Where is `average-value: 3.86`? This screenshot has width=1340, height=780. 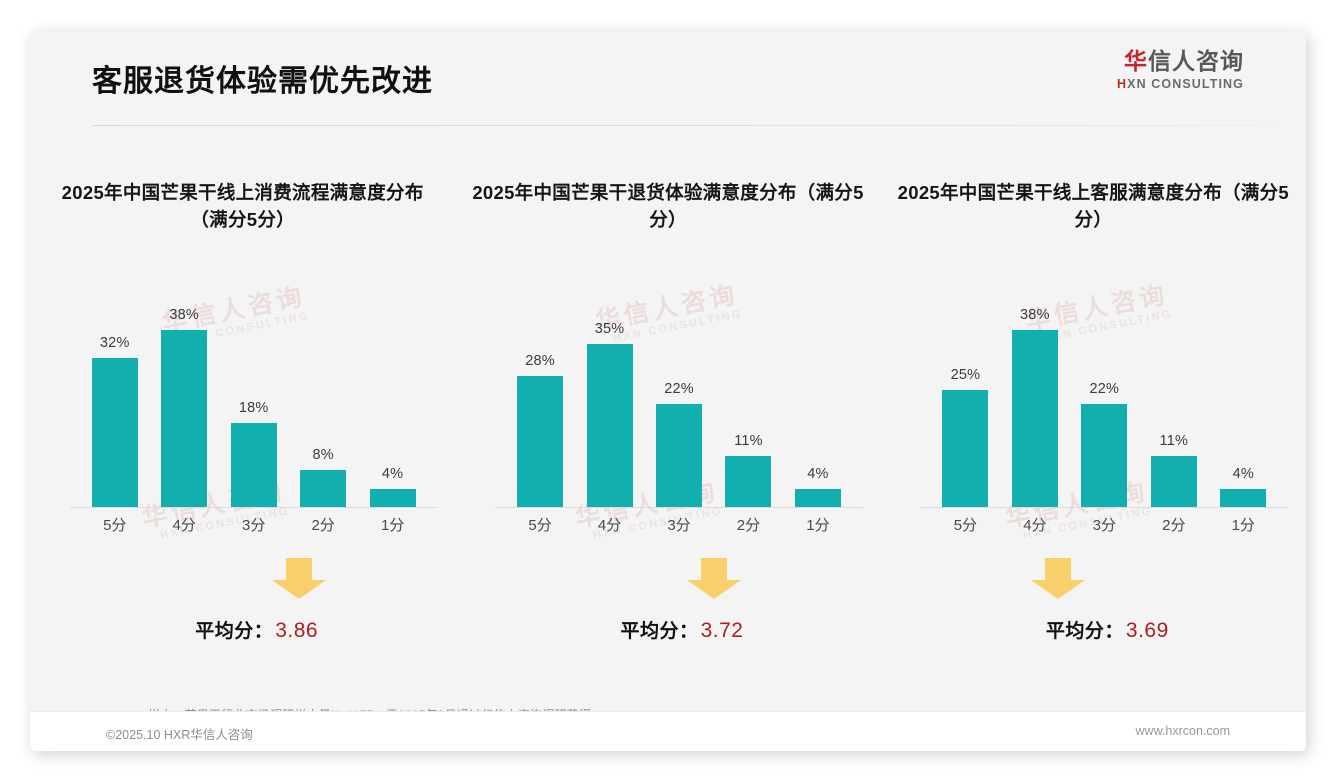
average-value: 3.86 is located at coordinates (297, 630).